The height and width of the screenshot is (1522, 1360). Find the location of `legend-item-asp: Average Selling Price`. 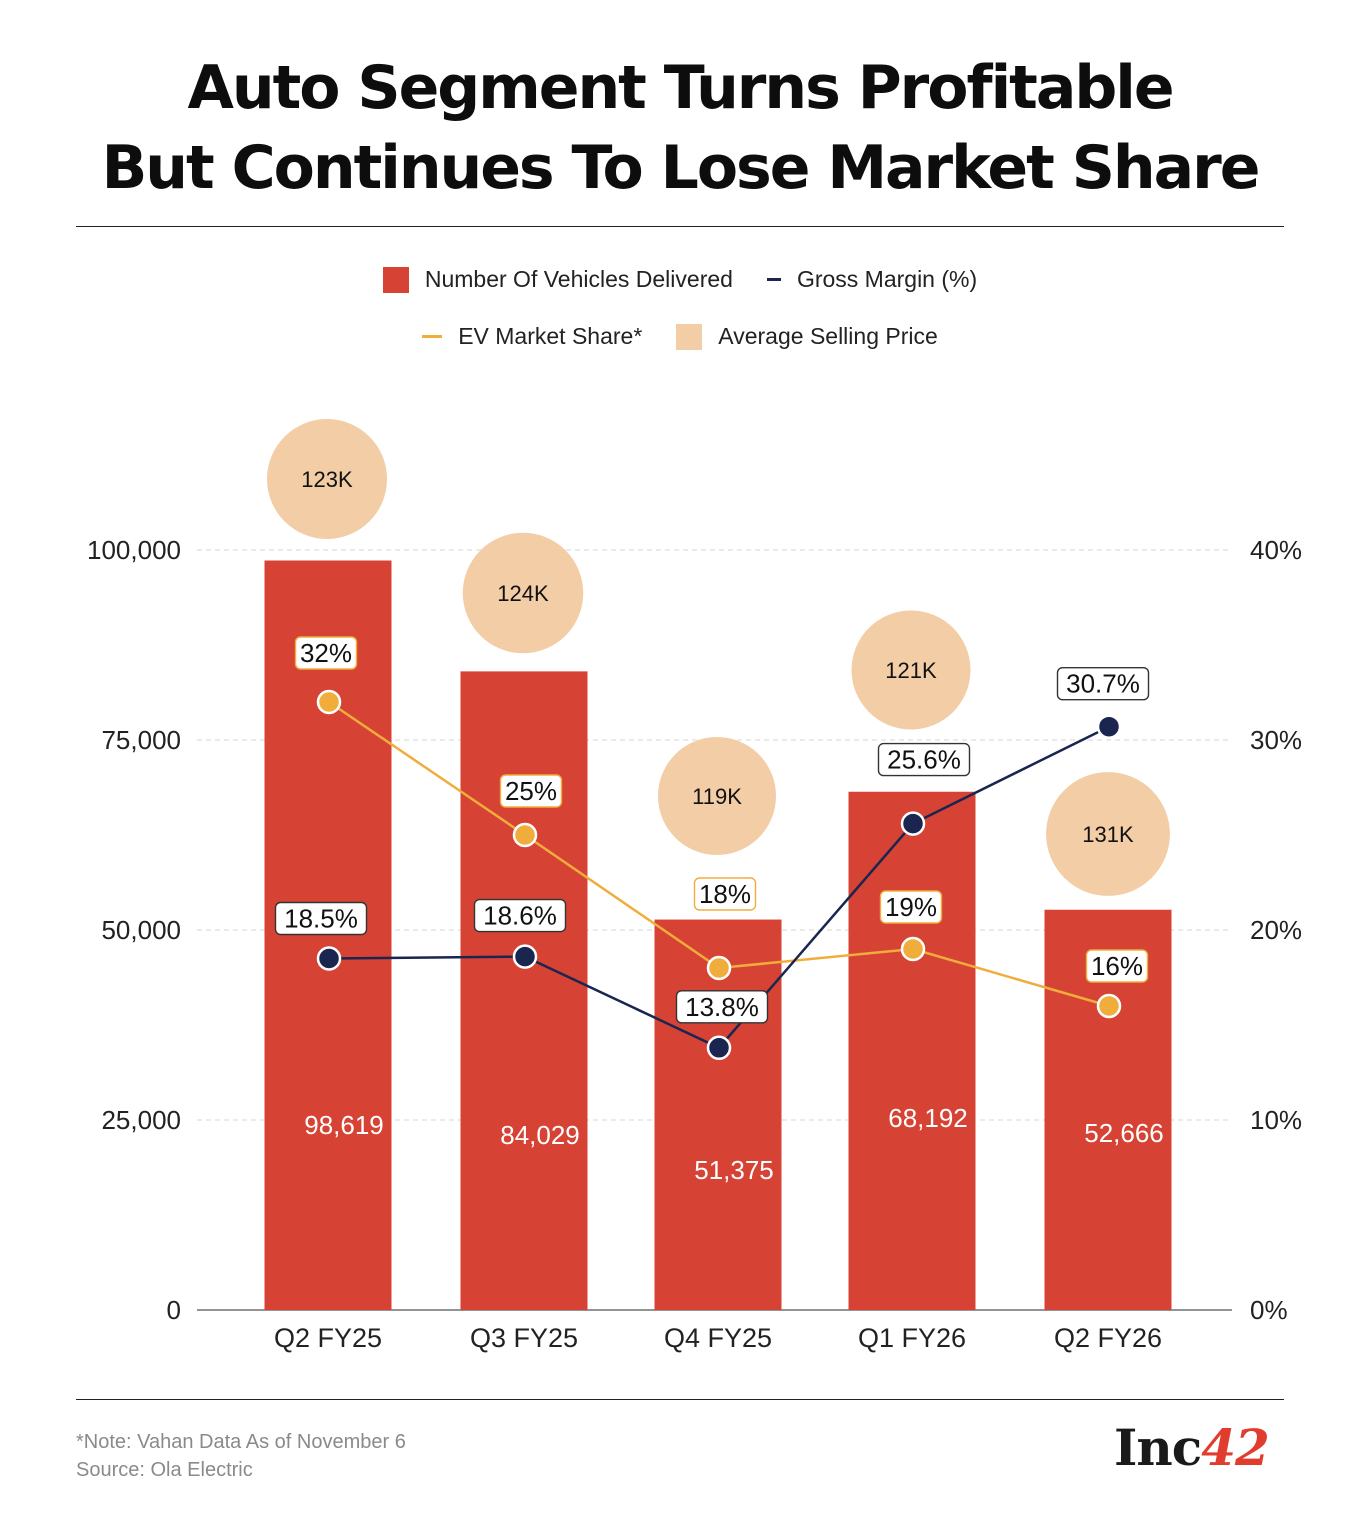

legend-item-asp: Average Selling Price is located at coordinates (807, 336).